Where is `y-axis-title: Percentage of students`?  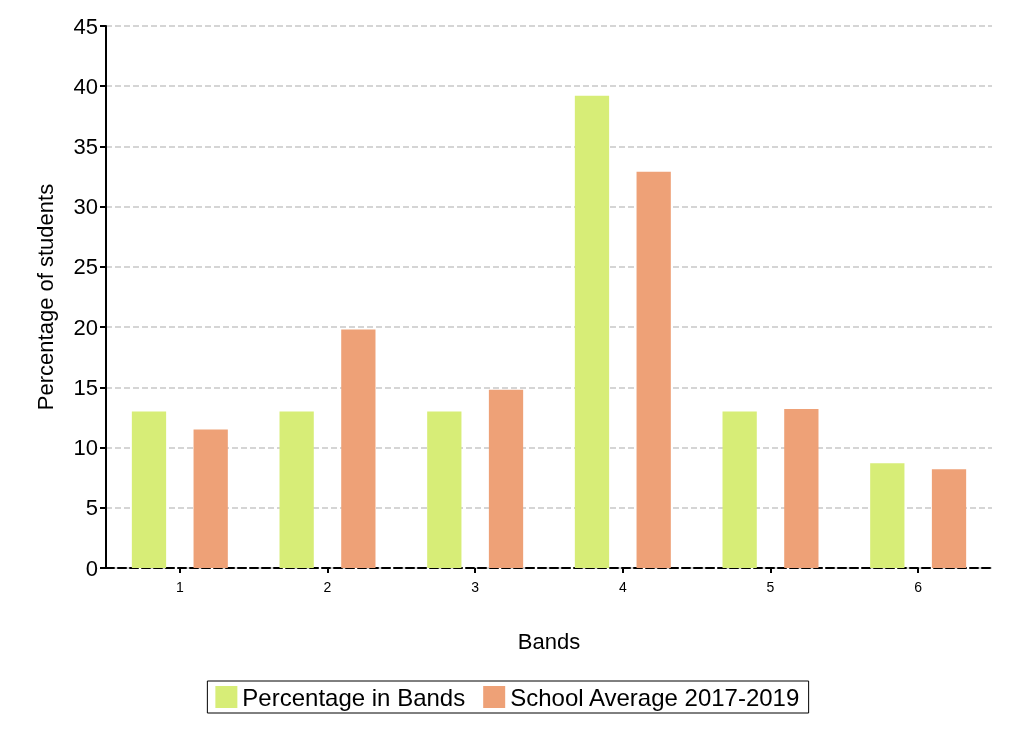
y-axis-title: Percentage of students is located at coordinates (45, 297).